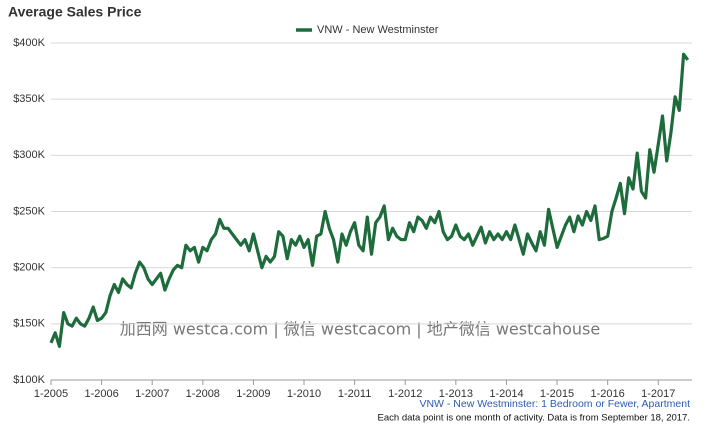 The width and height of the screenshot is (720, 427). I want to click on x-tick-label: 1-2006, so click(101, 394).